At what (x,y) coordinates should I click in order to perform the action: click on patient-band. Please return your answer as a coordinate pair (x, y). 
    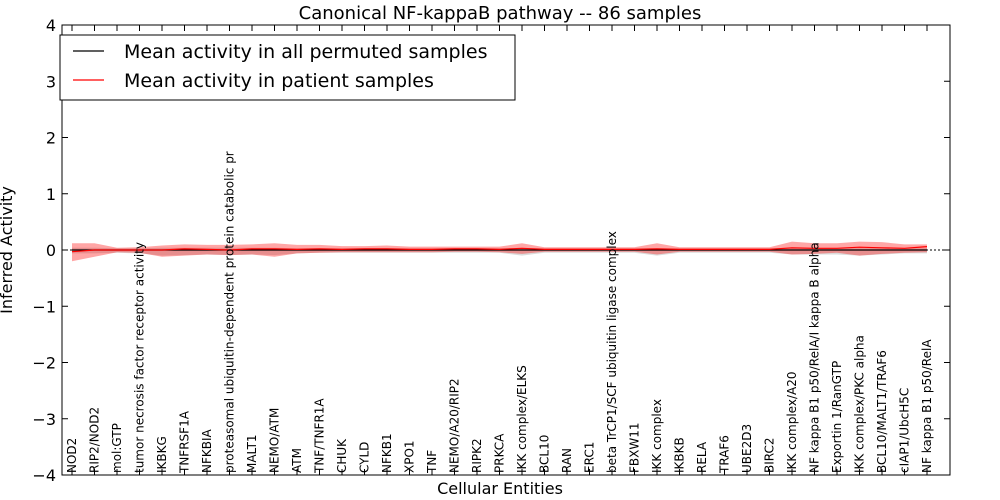
    Looking at the image, I should click on (499, 251).